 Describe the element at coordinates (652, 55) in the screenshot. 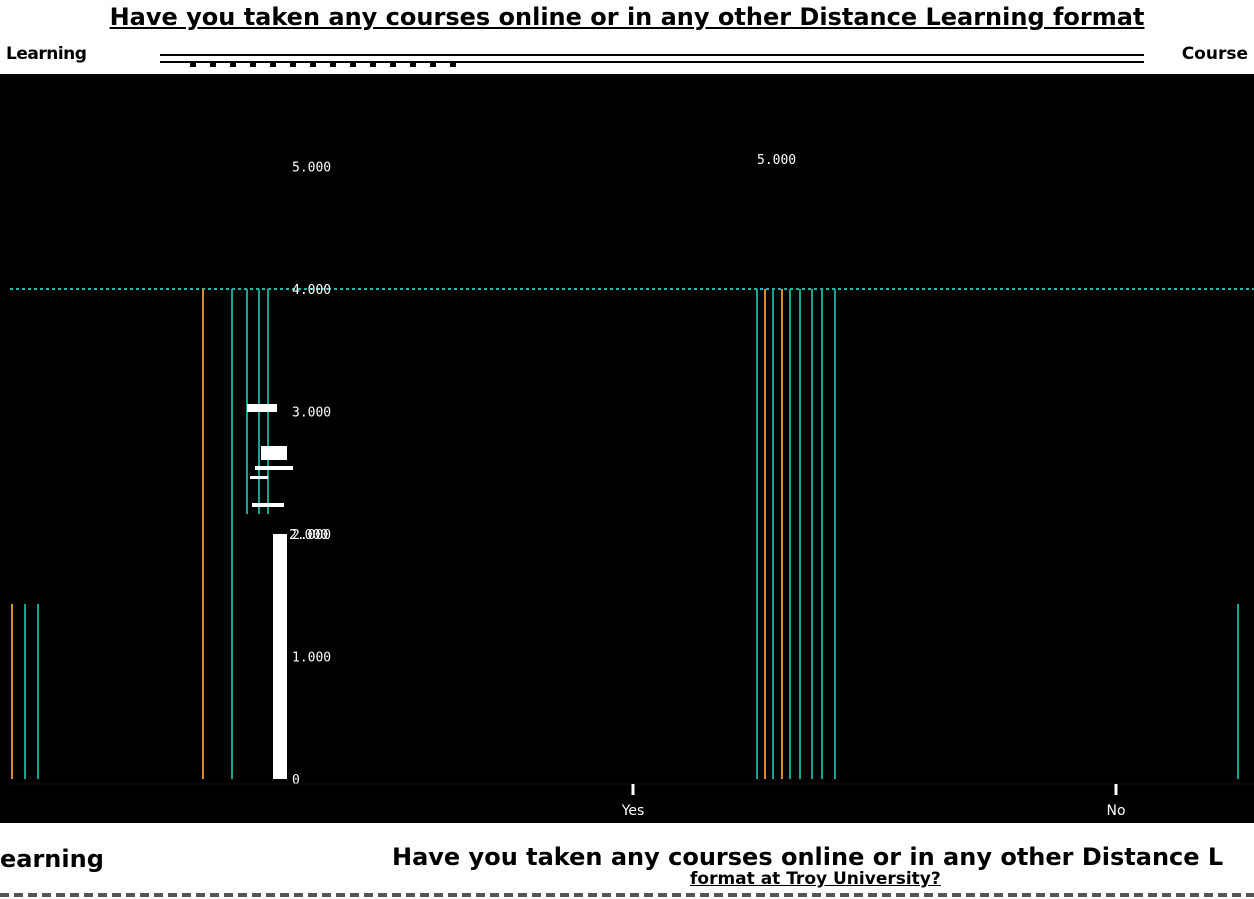

I see `header-rule` at that location.